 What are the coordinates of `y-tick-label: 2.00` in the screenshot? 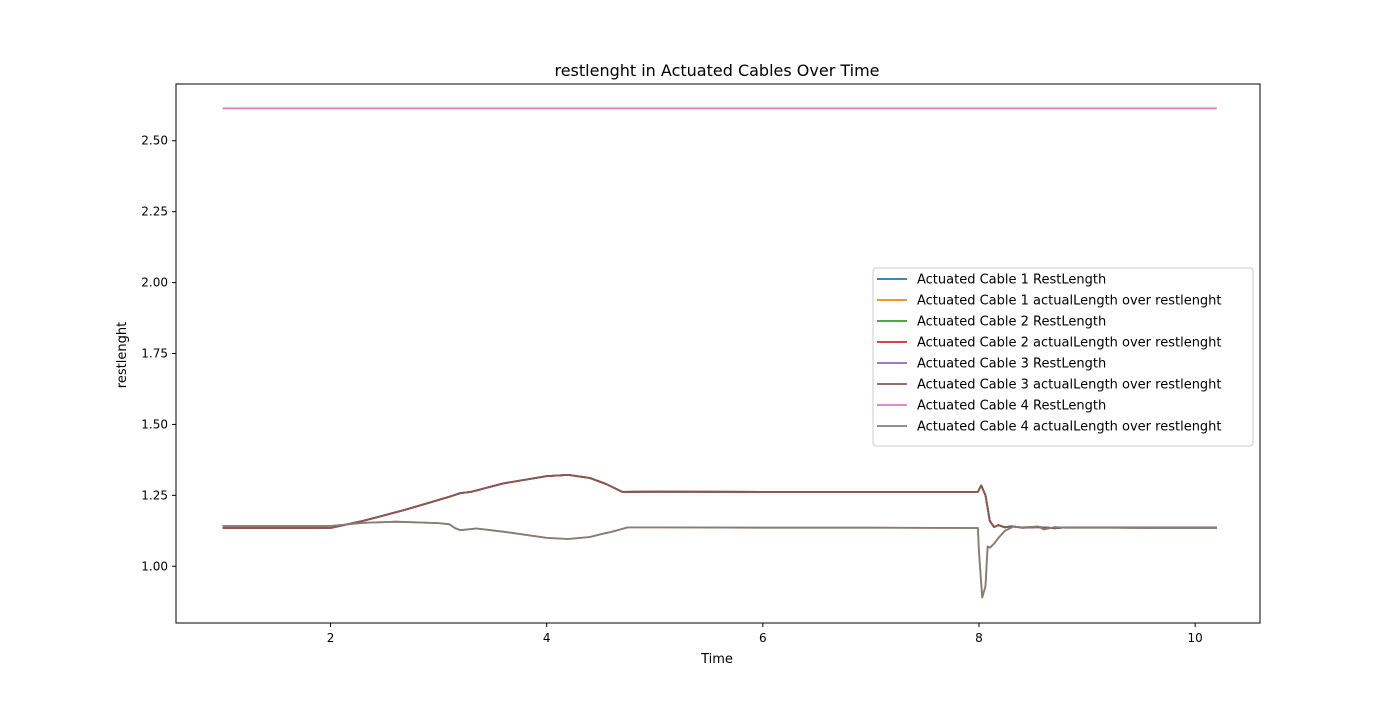 It's located at (154, 283).